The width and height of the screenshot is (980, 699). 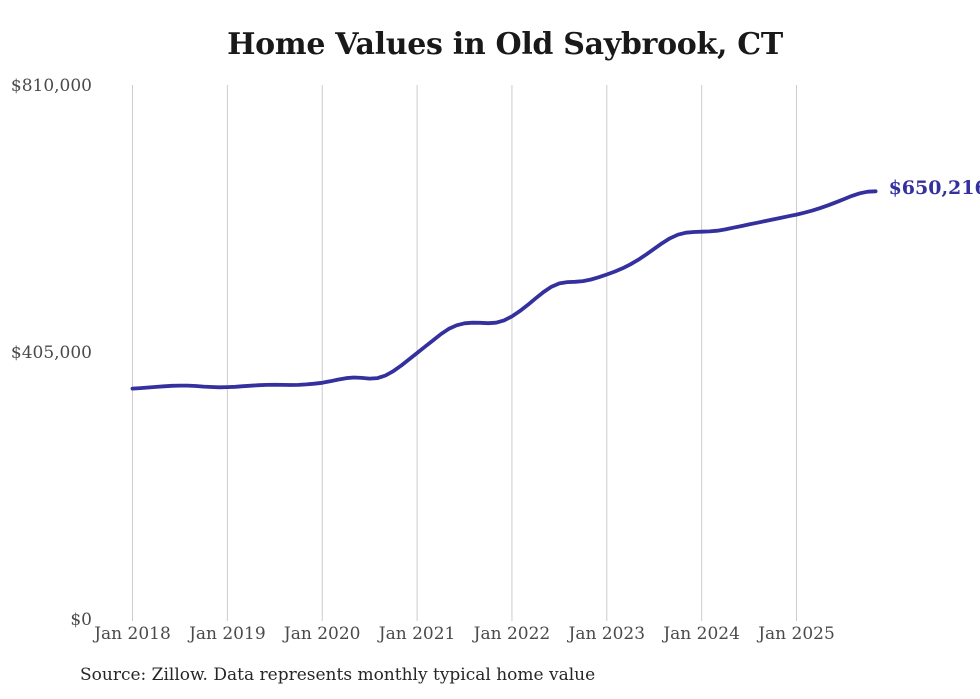 What do you see at coordinates (934, 188) in the screenshot?
I see `end-value-label: $650,216` at bounding box center [934, 188].